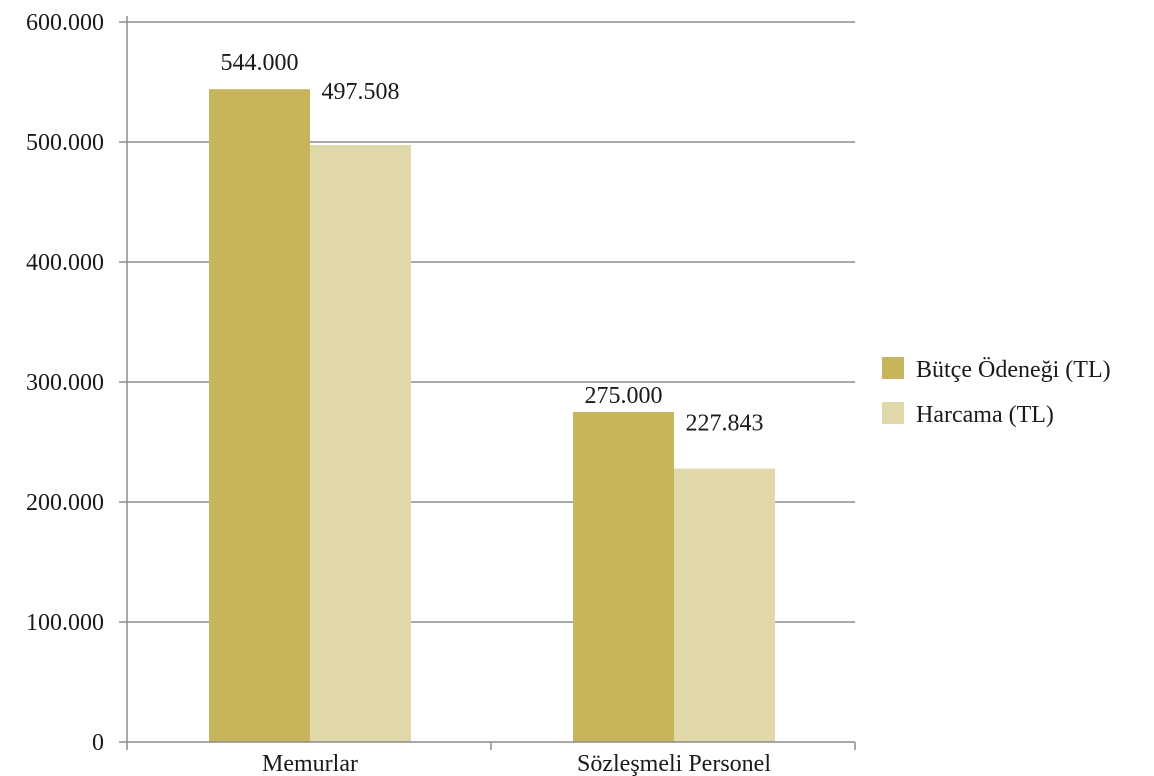 The height and width of the screenshot is (776, 1154). I want to click on y-tick-label: 200.000, so click(65, 503).